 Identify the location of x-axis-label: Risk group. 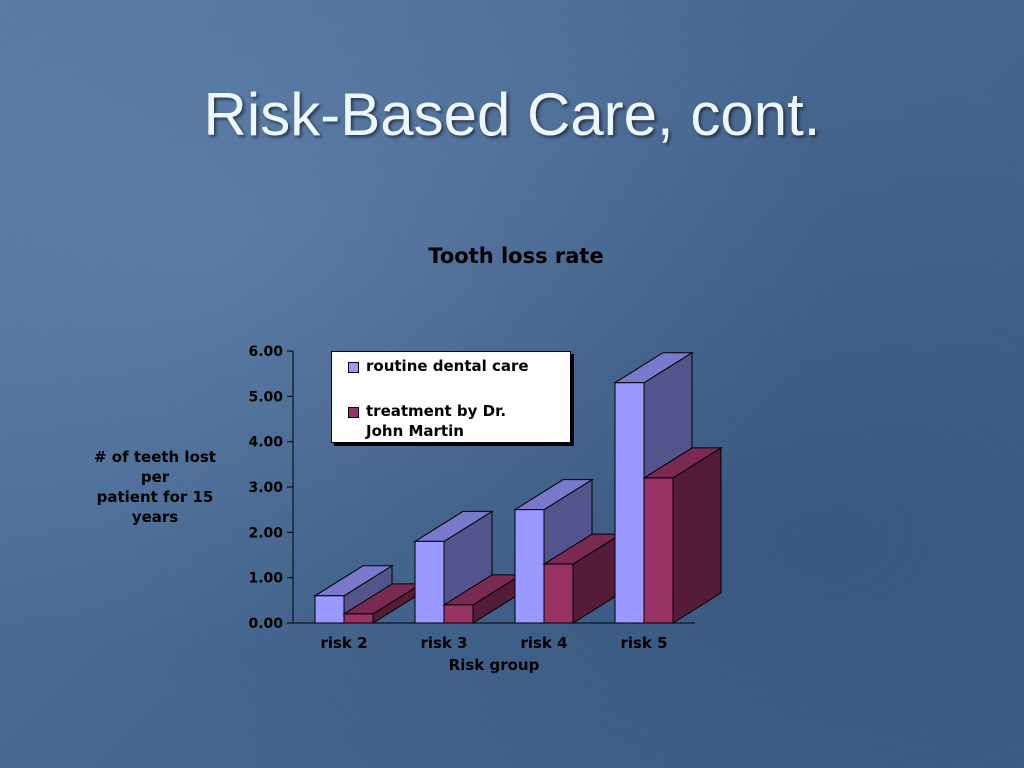
(494, 665).